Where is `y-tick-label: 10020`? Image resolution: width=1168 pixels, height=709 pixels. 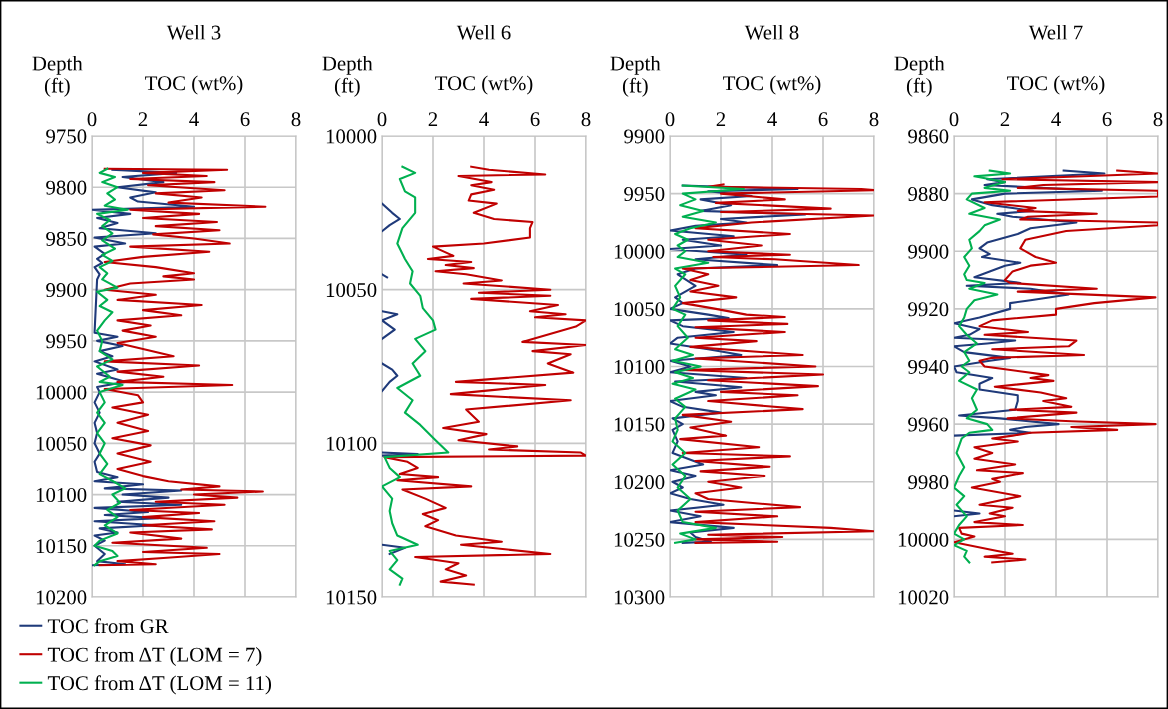
y-tick-label: 10020 is located at coordinates (923, 597).